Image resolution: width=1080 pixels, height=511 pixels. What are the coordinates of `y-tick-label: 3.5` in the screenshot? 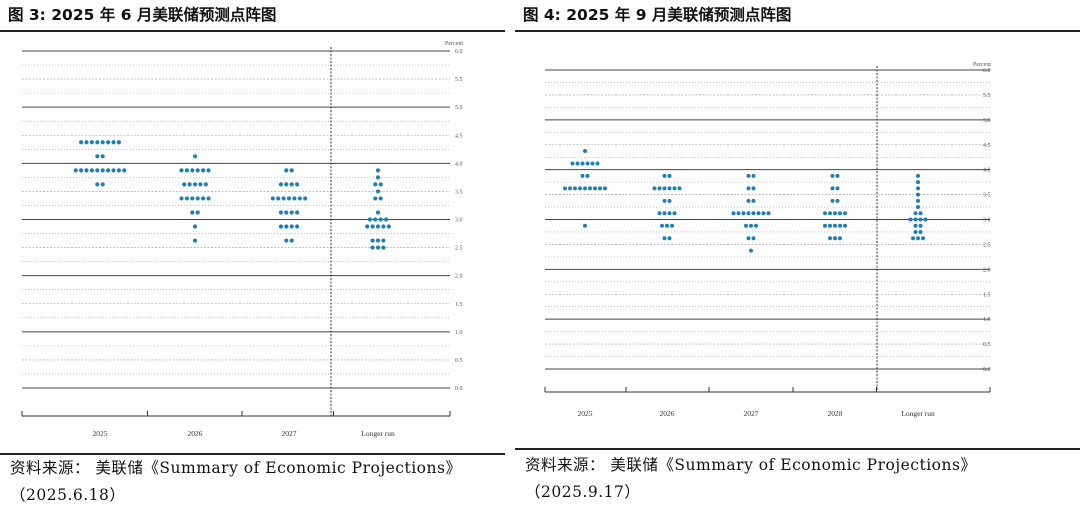 It's located at (987, 196).